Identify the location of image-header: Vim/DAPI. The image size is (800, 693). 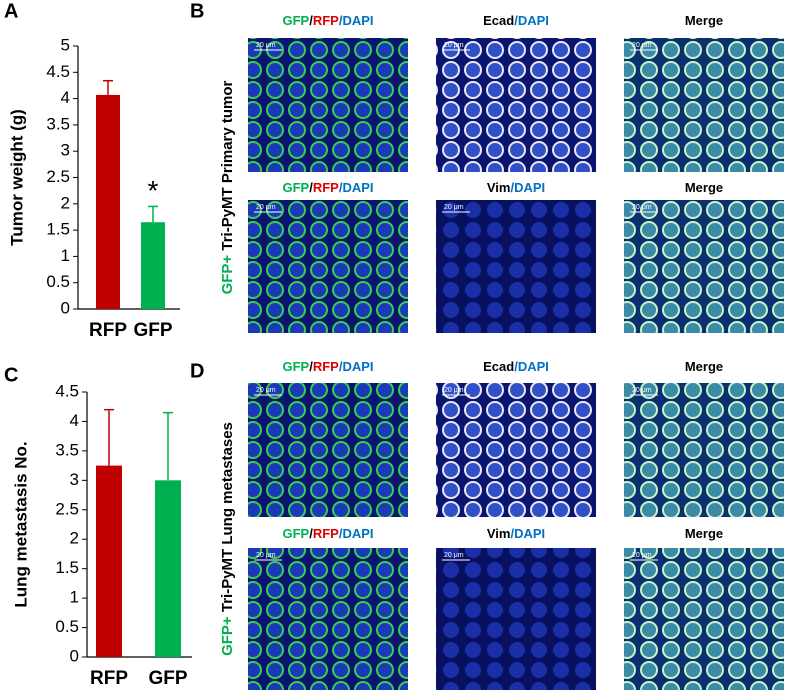
(516, 187).